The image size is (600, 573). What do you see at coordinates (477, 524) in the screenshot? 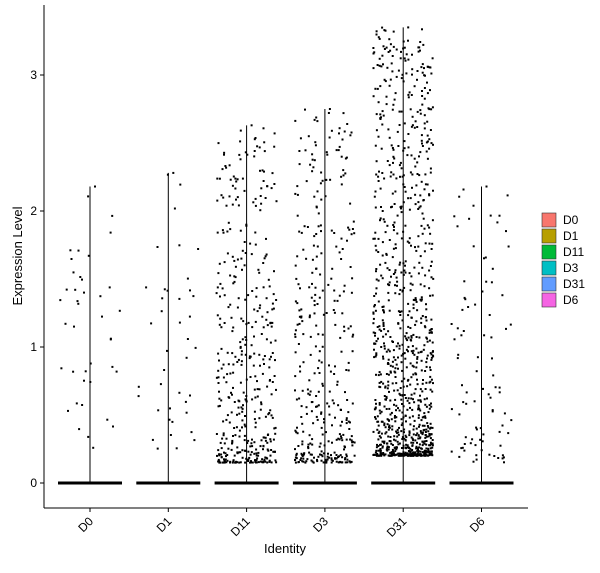
I see `x-tick-label: D6` at bounding box center [477, 524].